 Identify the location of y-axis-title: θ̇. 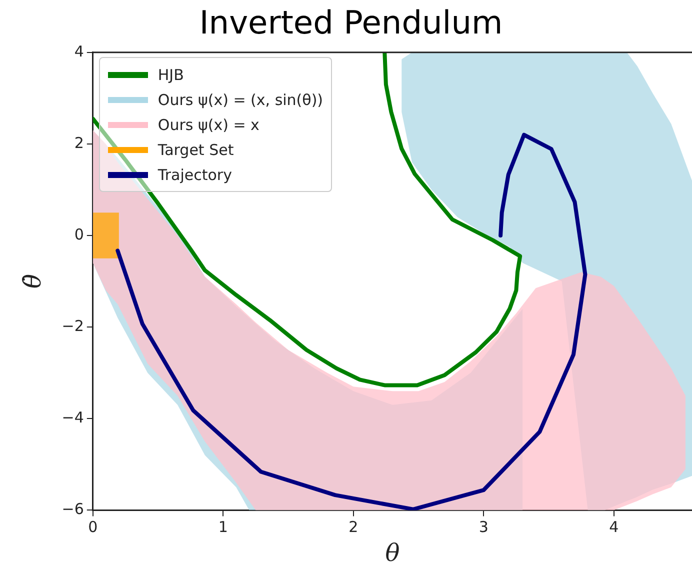
(32, 281).